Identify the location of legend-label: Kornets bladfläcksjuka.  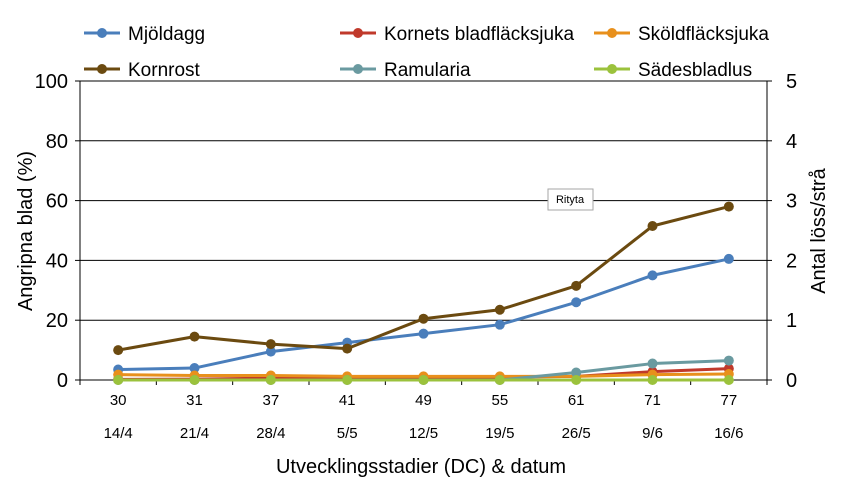
(479, 34).